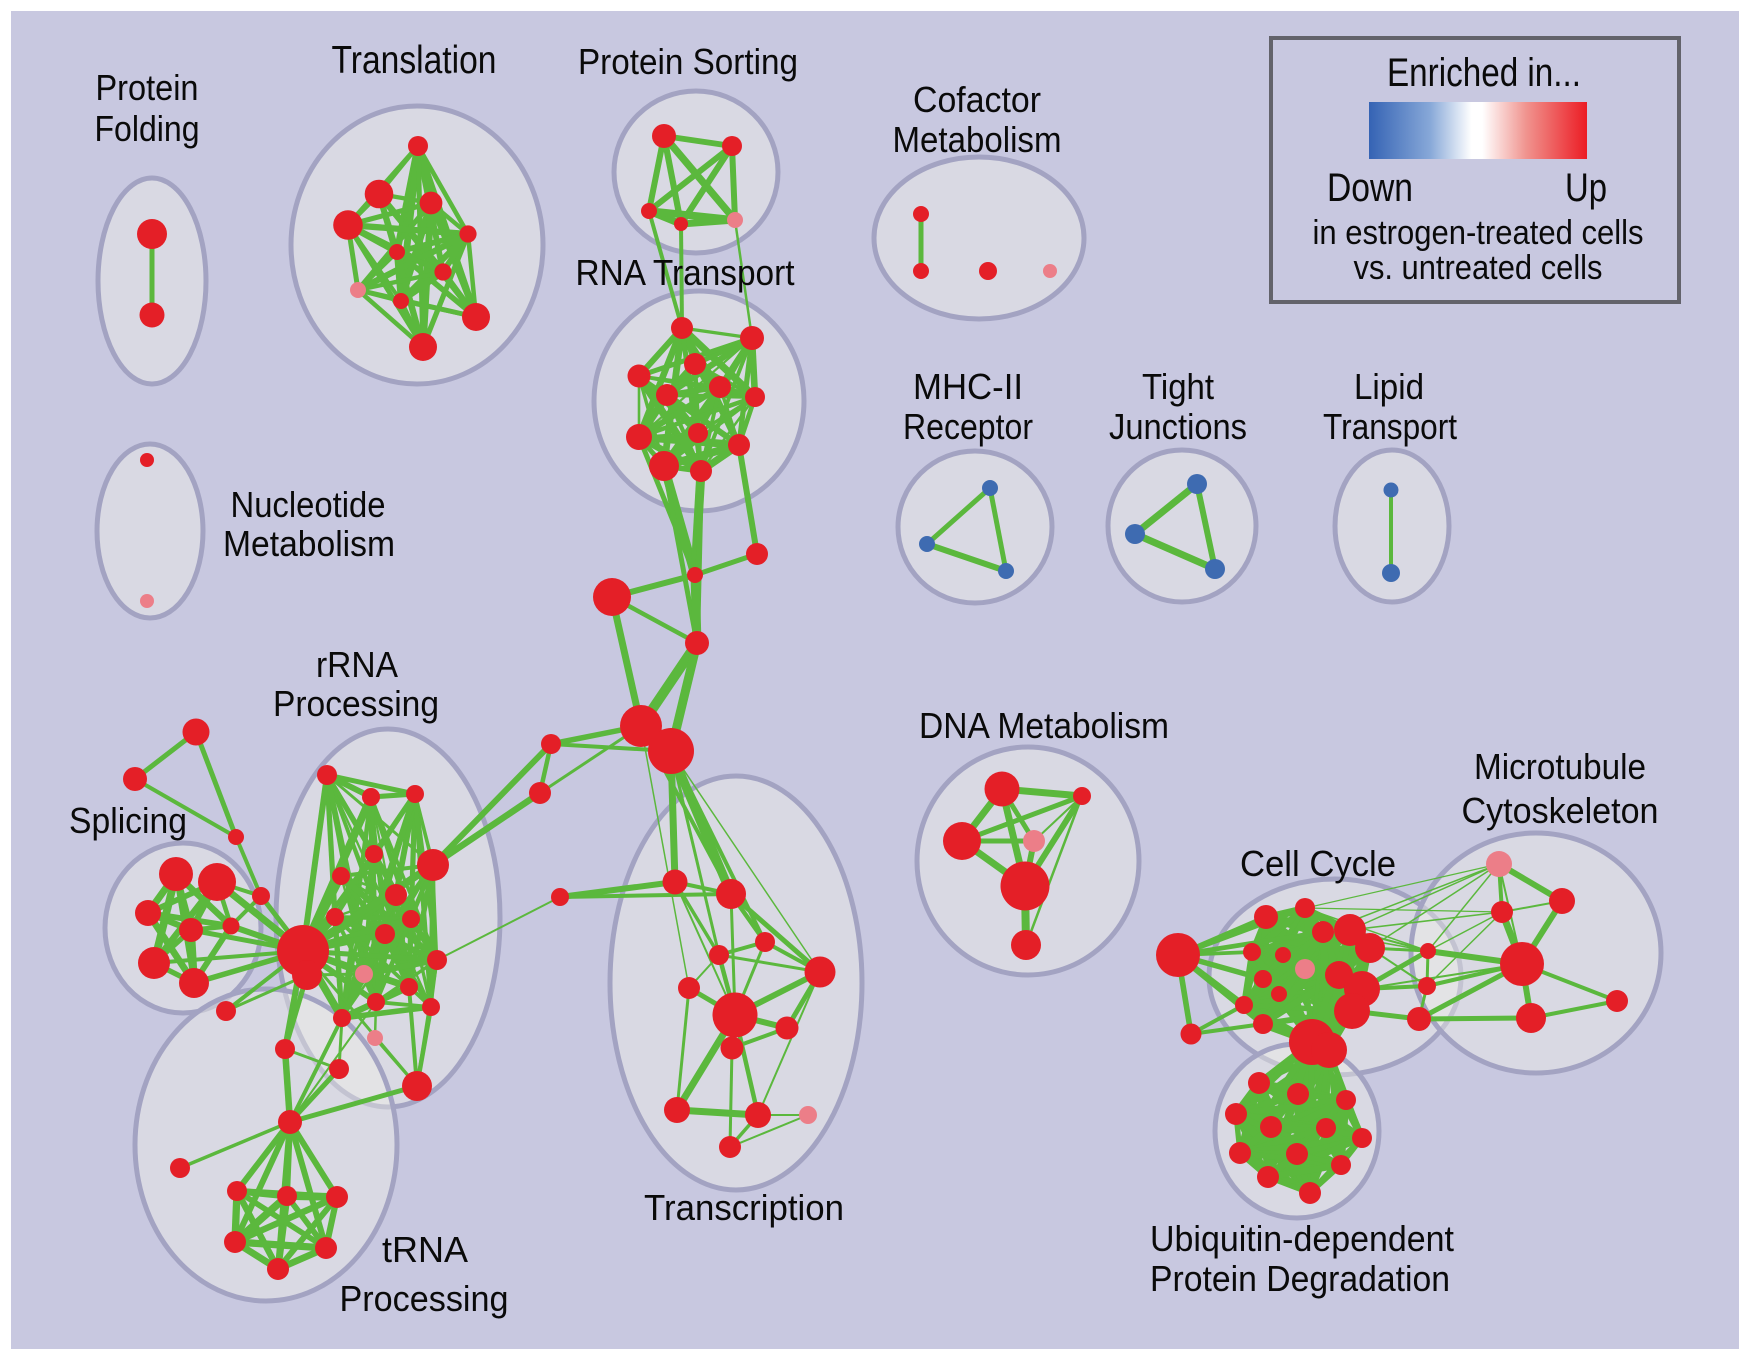 Image resolution: width=1750 pixels, height=1365 pixels. Describe the element at coordinates (1586, 188) in the screenshot. I see `svg-text: Up` at that location.